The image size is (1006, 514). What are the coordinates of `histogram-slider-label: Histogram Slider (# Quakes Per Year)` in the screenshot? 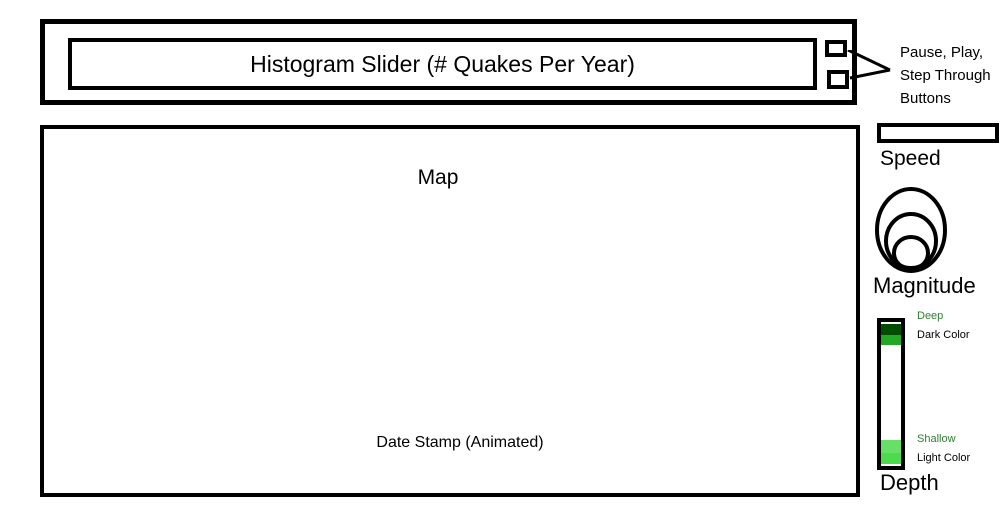 It's located at (442, 63).